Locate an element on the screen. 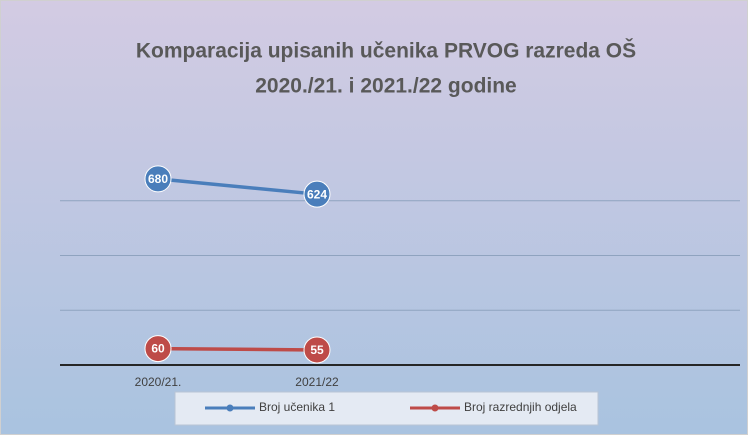 Image resolution: width=748 pixels, height=435 pixels. data-label: 55 is located at coordinates (317, 350).